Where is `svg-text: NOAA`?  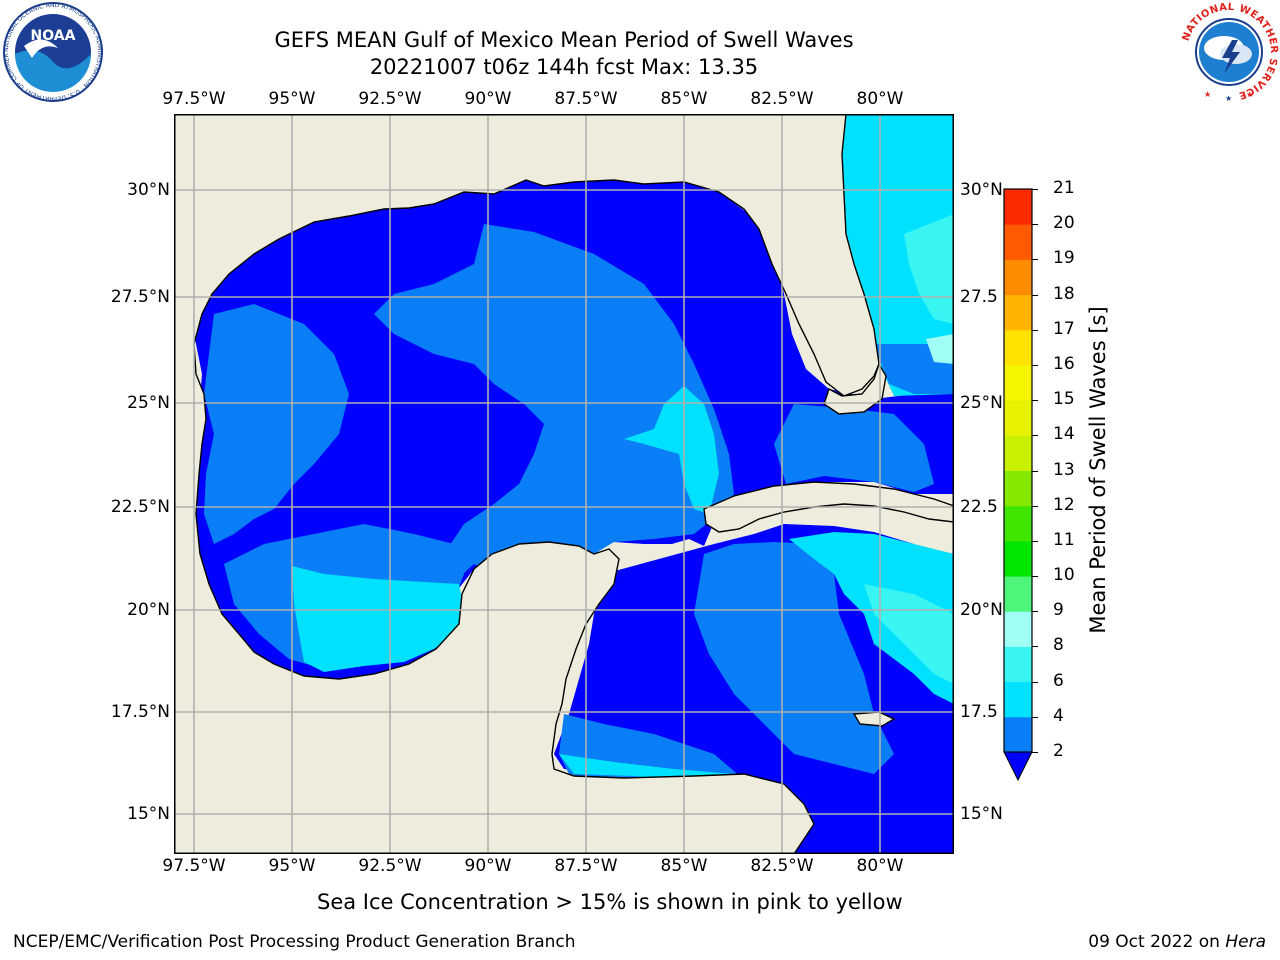 svg-text: NOAA is located at coordinates (53, 36).